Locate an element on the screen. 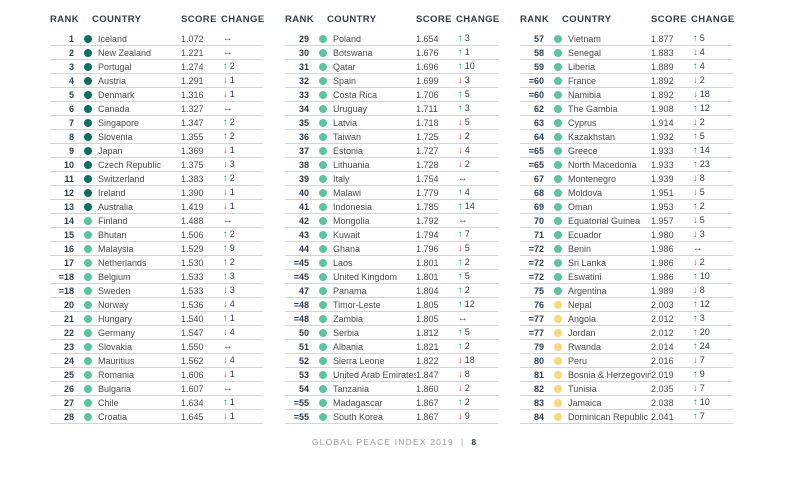  rank-cell: 25 is located at coordinates (62, 374).